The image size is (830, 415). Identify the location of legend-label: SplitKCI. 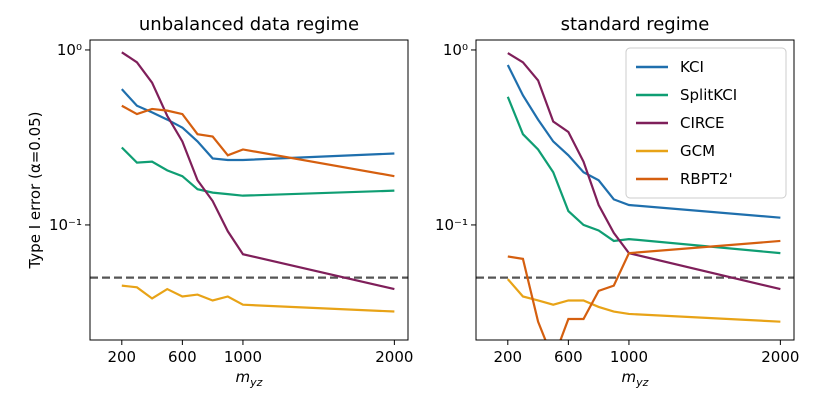
(708, 95).